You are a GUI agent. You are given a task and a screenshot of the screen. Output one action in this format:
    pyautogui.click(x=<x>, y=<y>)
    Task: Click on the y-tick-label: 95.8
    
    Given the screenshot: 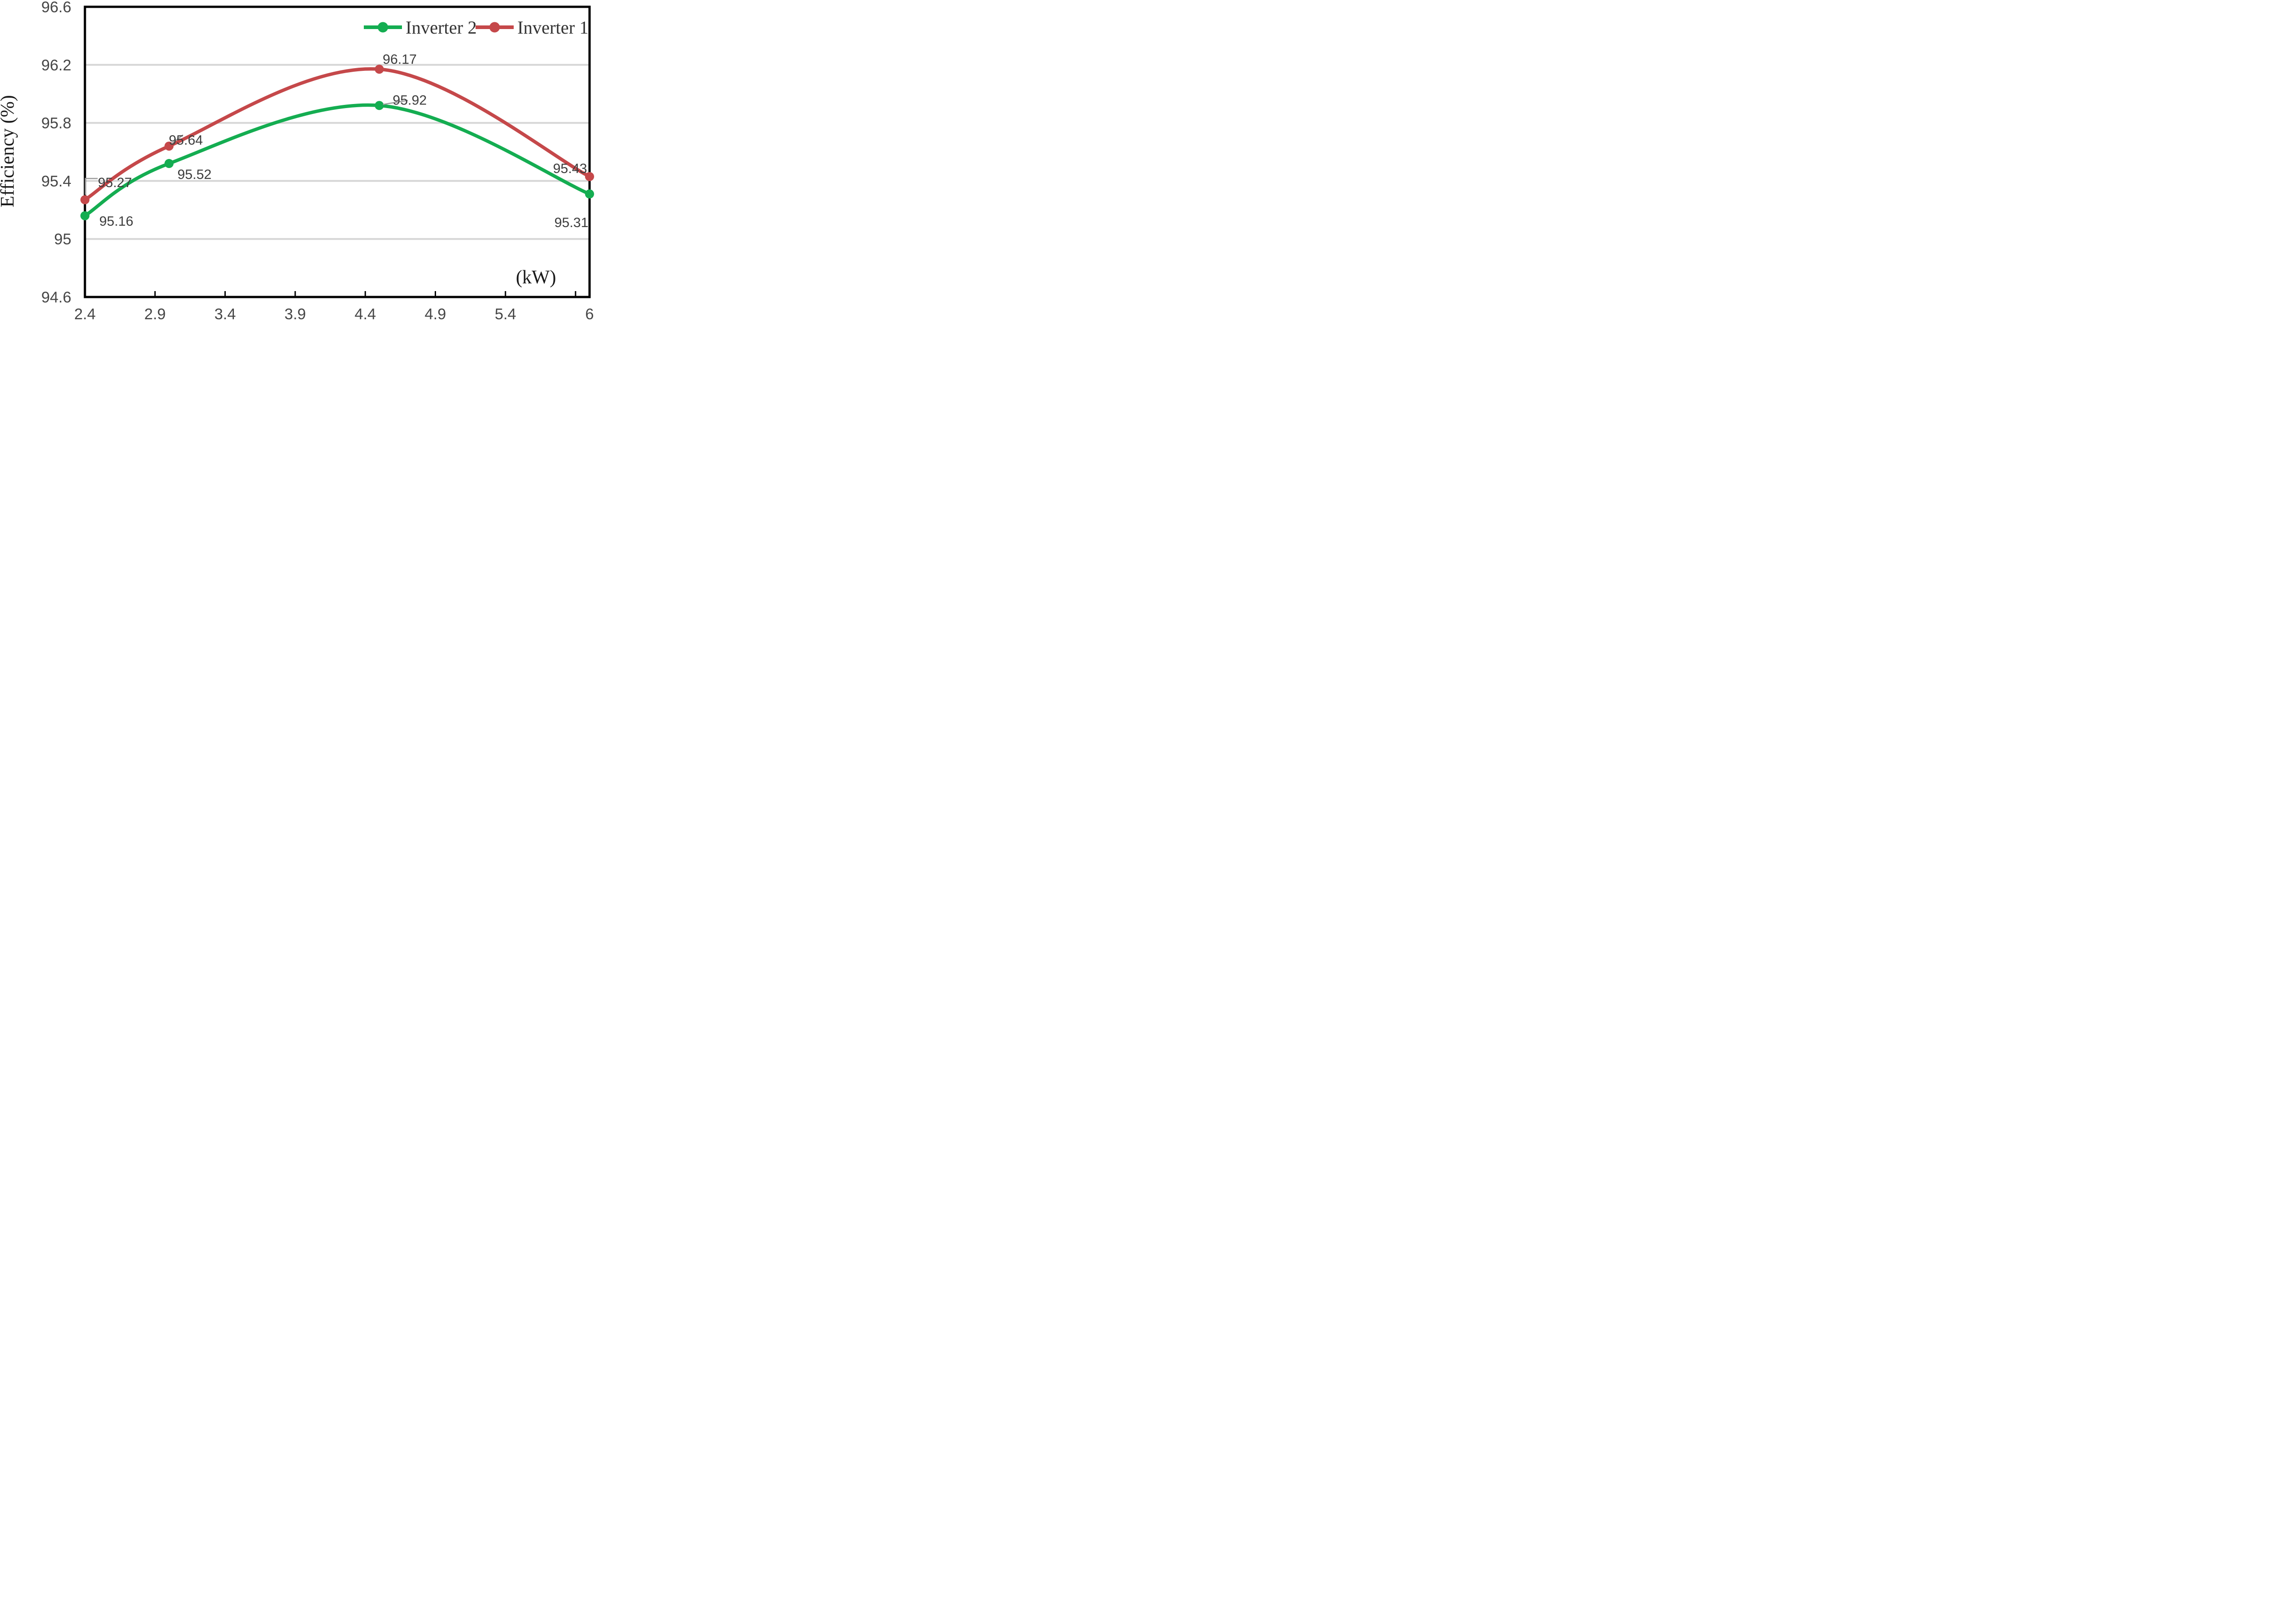 What is the action you would take?
    pyautogui.click(x=56, y=123)
    